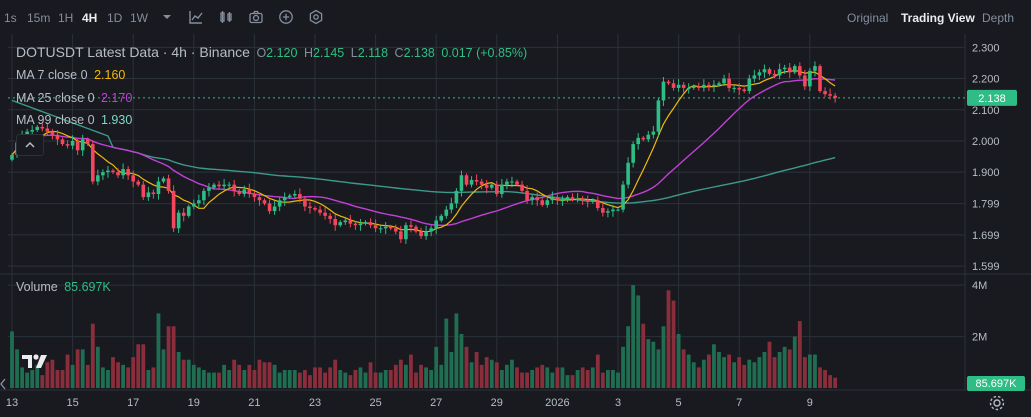  What do you see at coordinates (139, 18) in the screenshot?
I see `timeframe-1w: 1W` at bounding box center [139, 18].